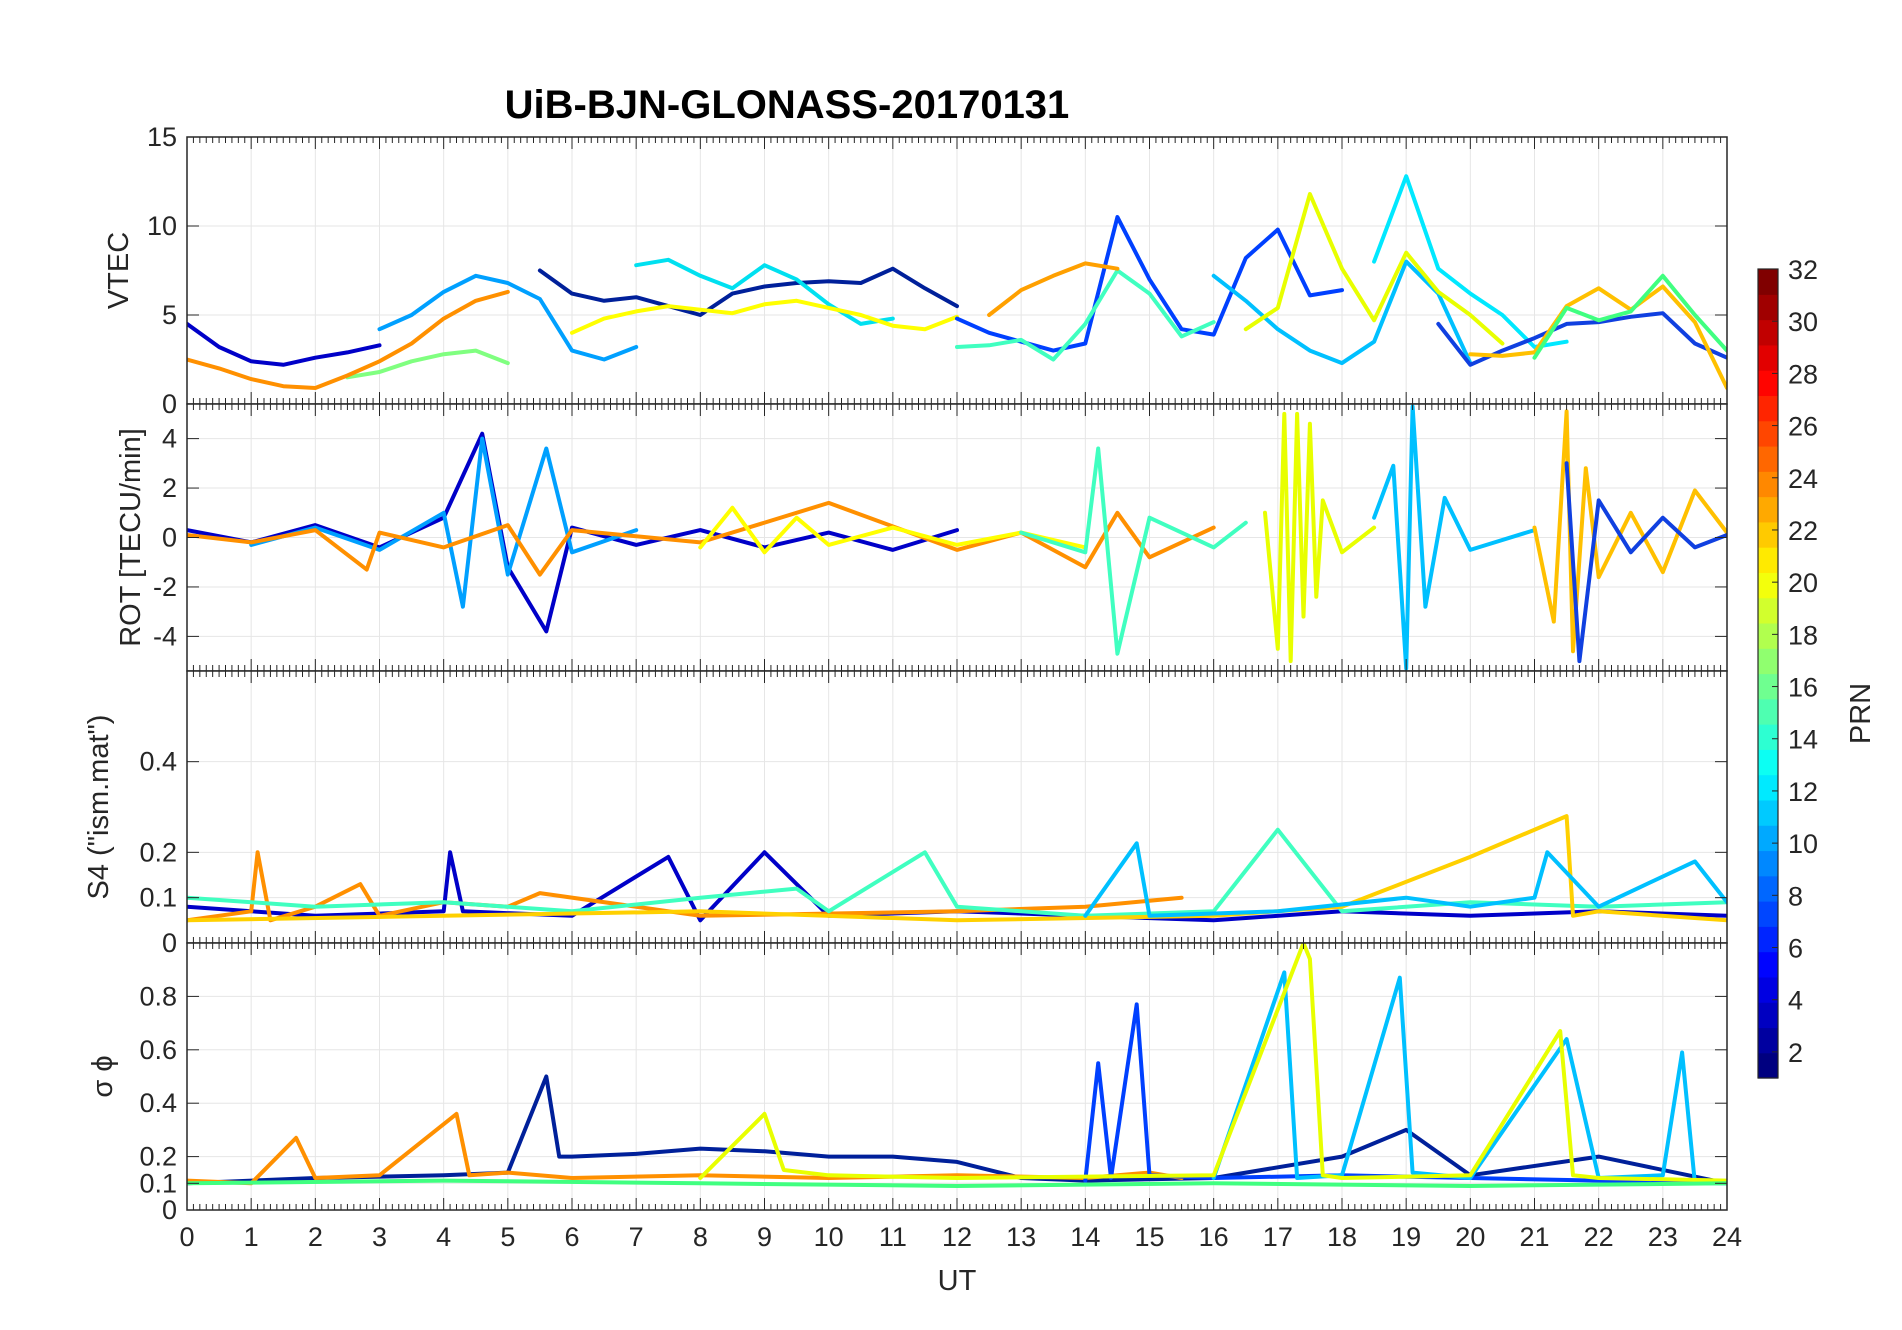 The height and width of the screenshot is (1330, 1902). What do you see at coordinates (1149, 1237) in the screenshot?
I see `x-tick-label: 15` at bounding box center [1149, 1237].